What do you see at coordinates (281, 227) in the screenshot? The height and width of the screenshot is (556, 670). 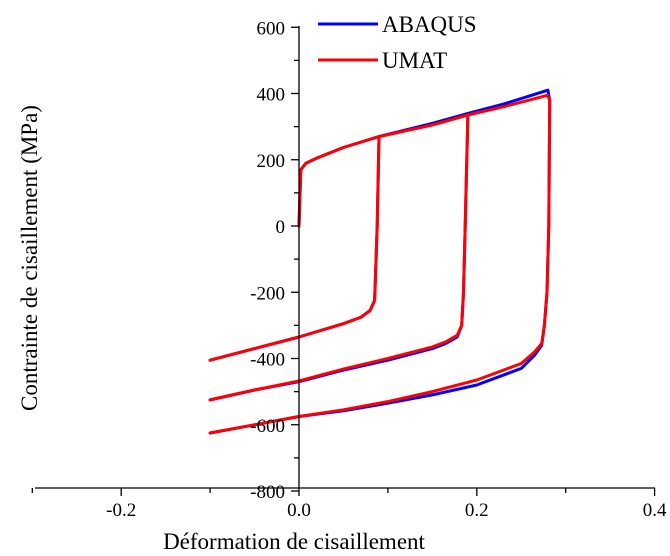 I see `y-tick-label: 0` at bounding box center [281, 227].